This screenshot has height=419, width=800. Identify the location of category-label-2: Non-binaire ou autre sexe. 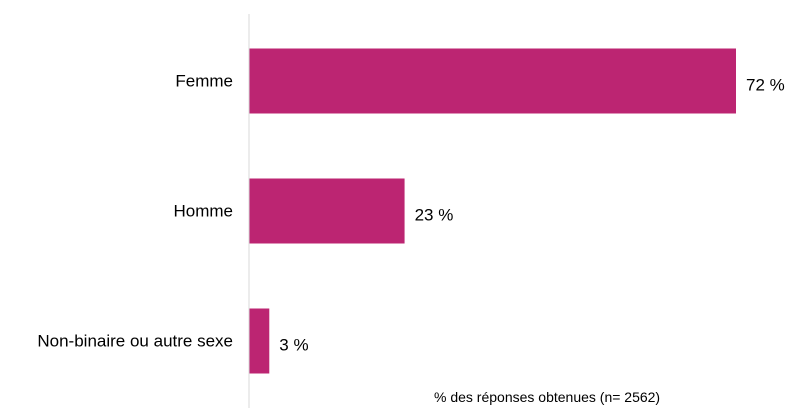
(135, 341).